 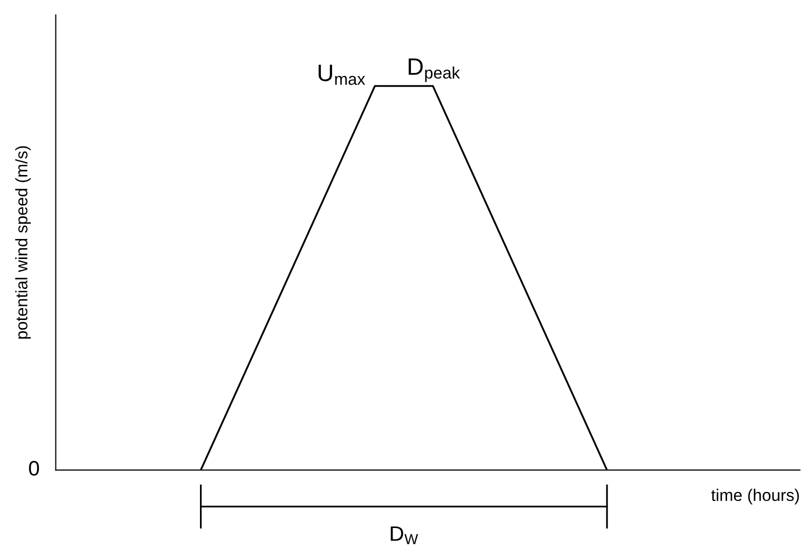 I want to click on y-axis-title: potential wind speed (m/s), so click(x=23, y=242).